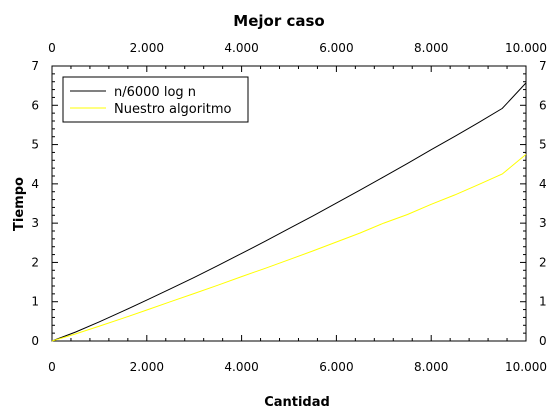  What do you see at coordinates (241, 48) in the screenshot?
I see `x-tick-label-top: 4.000` at bounding box center [241, 48].